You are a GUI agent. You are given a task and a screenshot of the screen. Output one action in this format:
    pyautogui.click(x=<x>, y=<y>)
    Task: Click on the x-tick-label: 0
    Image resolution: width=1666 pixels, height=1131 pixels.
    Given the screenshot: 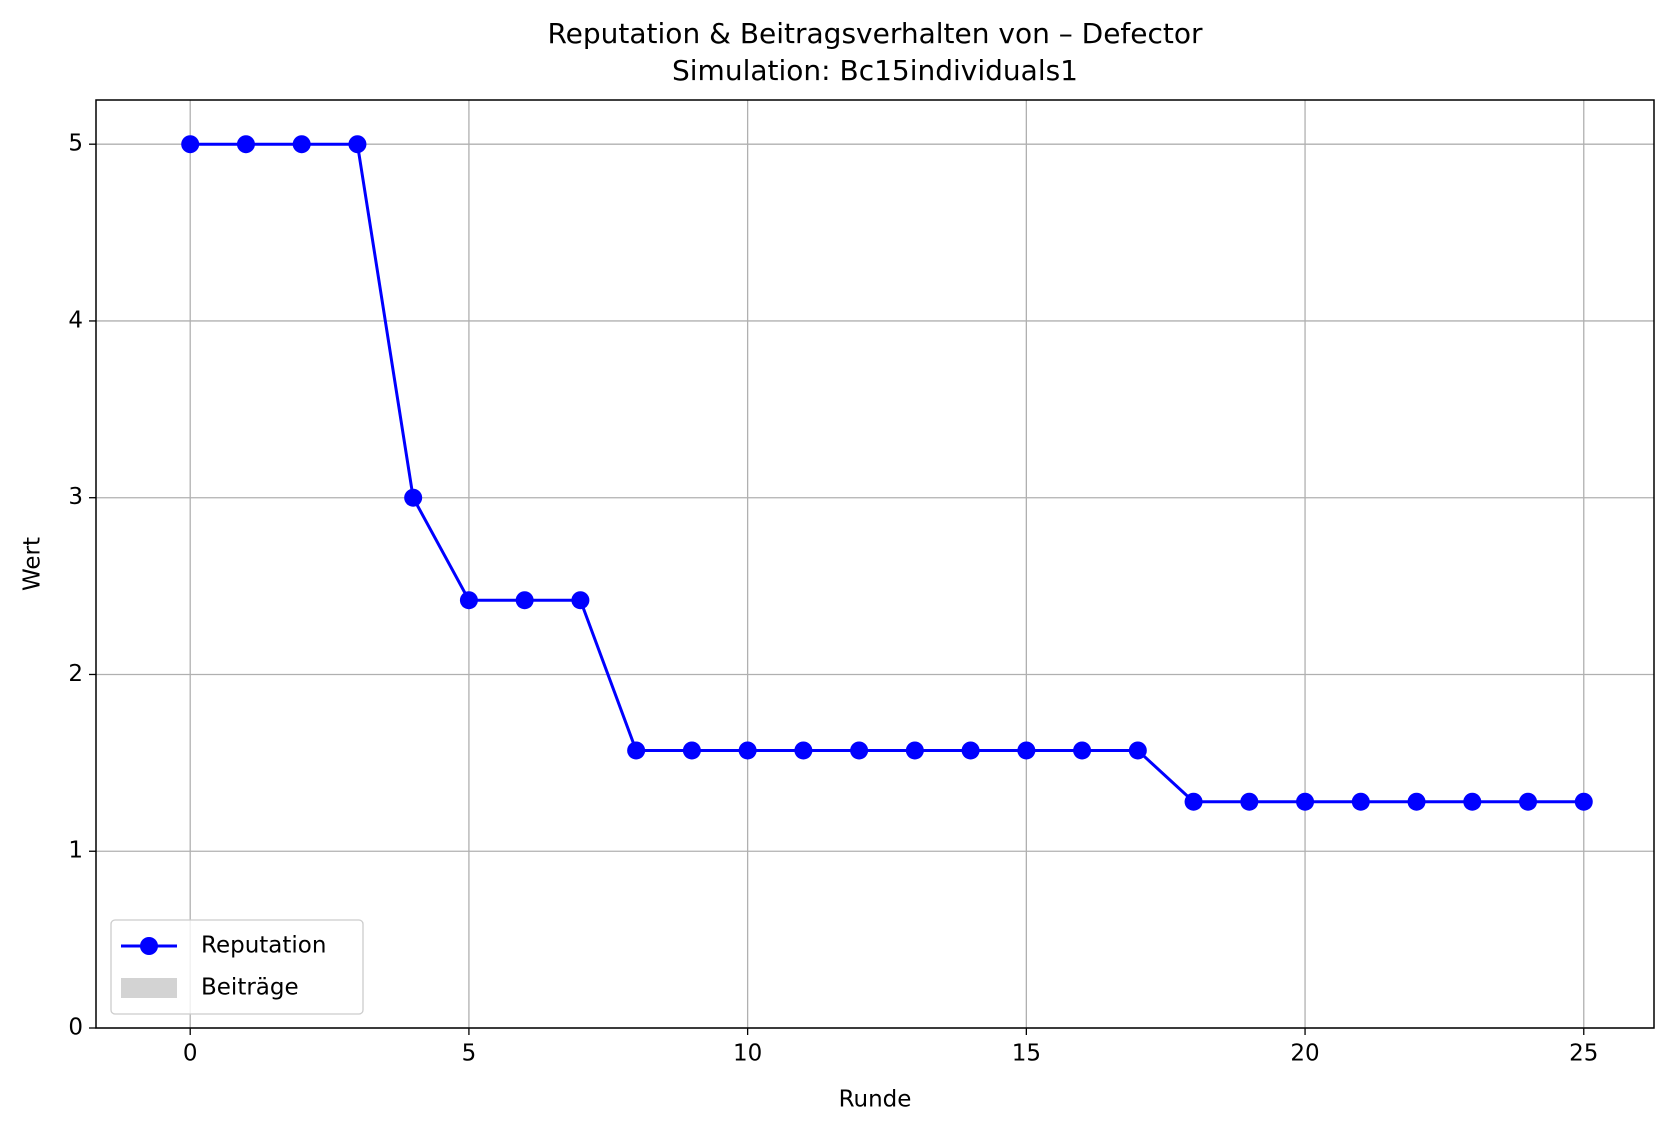 What is the action you would take?
    pyautogui.click(x=190, y=1054)
    